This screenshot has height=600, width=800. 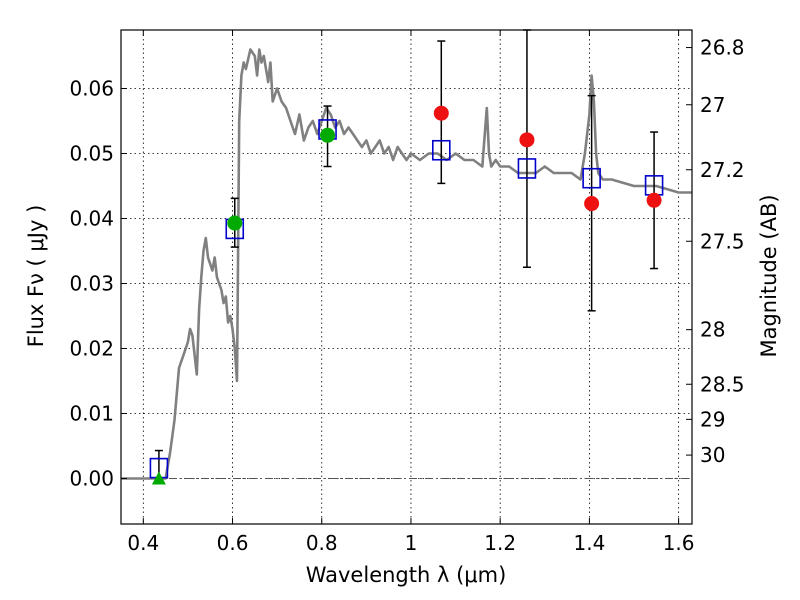 What do you see at coordinates (91, 154) in the screenshot?
I see `y-tick-label: 0.05` at bounding box center [91, 154].